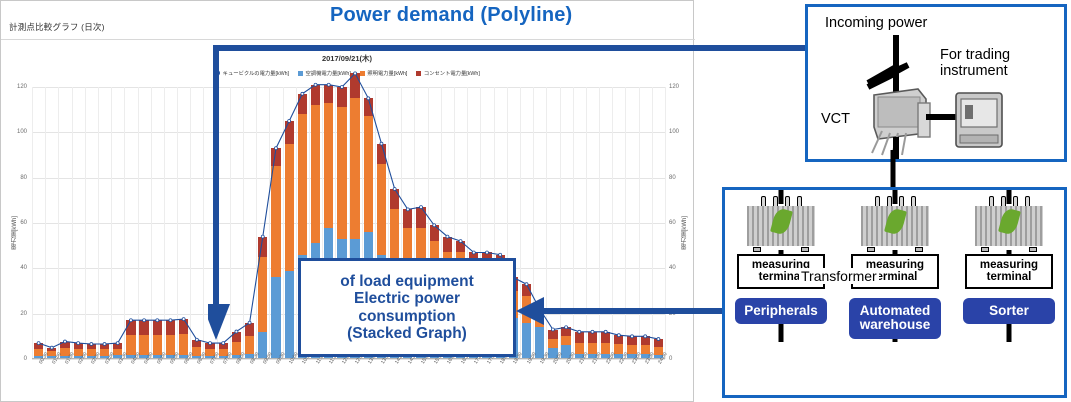  What do you see at coordinates (674, 132) in the screenshot?
I see `y-tick-right: 100` at bounding box center [674, 132].